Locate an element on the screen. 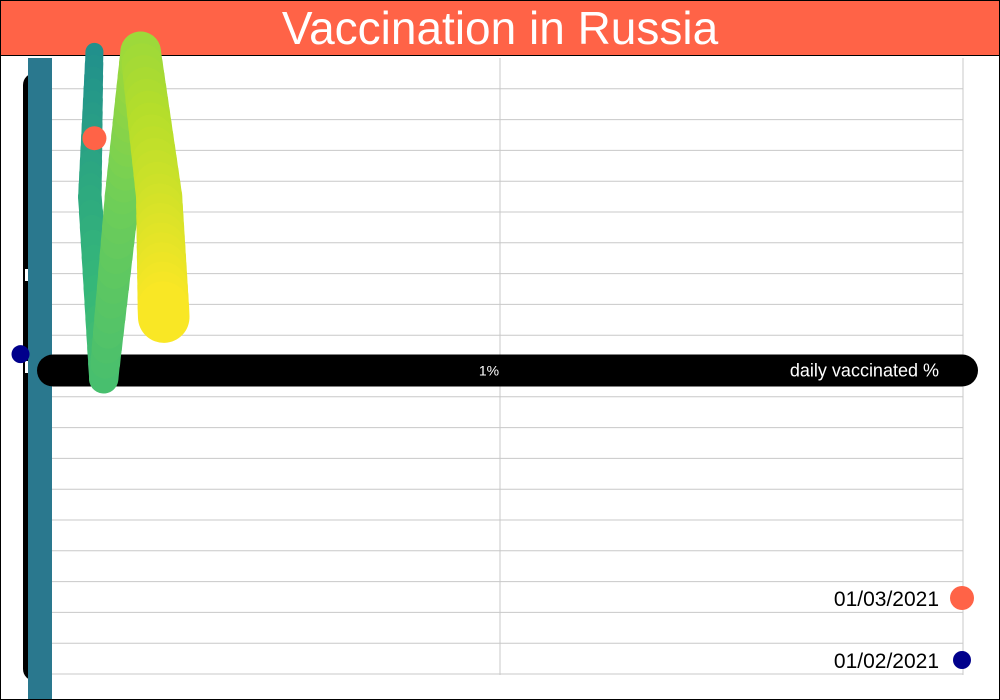  title-bar: Vaccination in Russia is located at coordinates (500, 28).